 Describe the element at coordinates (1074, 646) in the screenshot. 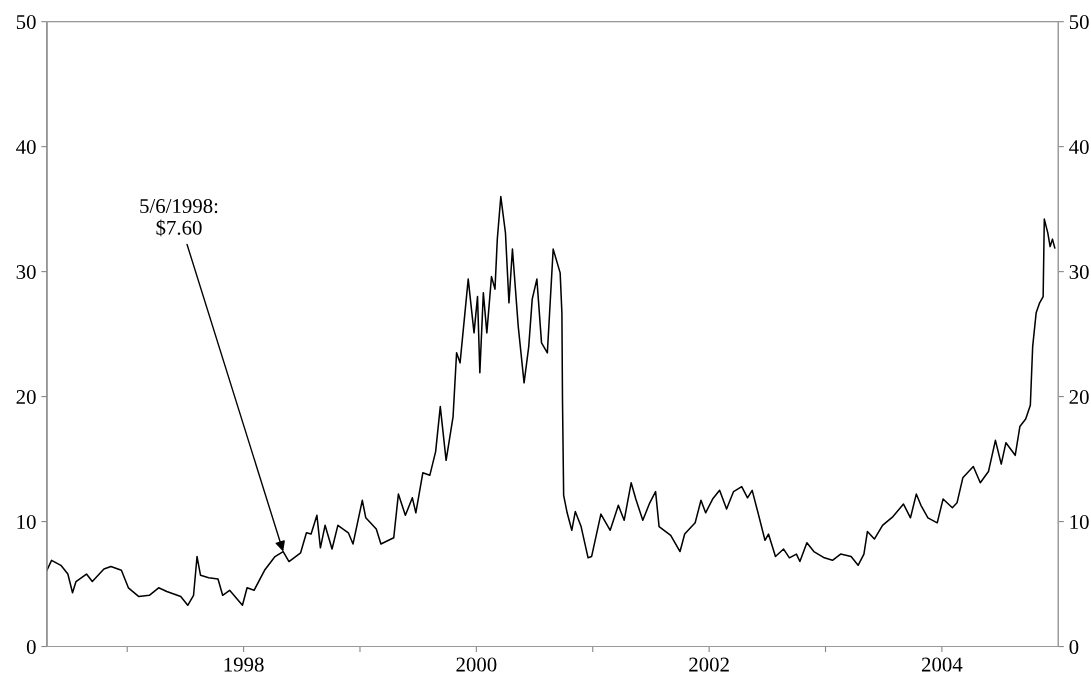

I see `y2-tick-label: 0` at that location.